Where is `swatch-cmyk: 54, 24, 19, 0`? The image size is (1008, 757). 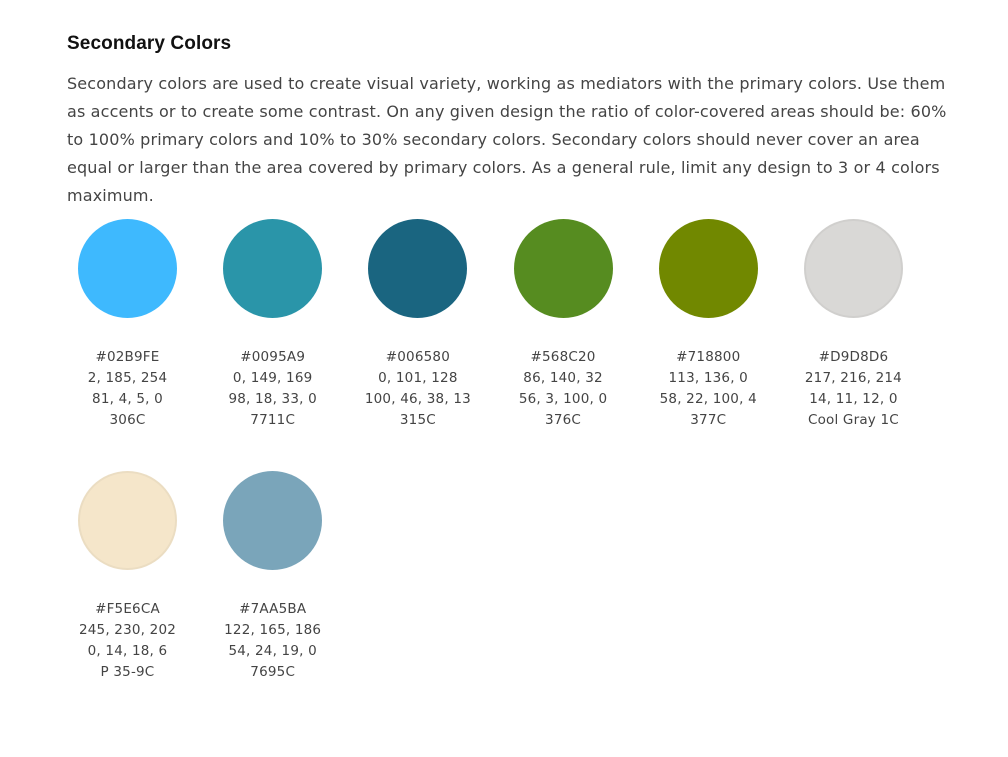 swatch-cmyk: 54, 24, 19, 0 is located at coordinates (272, 651).